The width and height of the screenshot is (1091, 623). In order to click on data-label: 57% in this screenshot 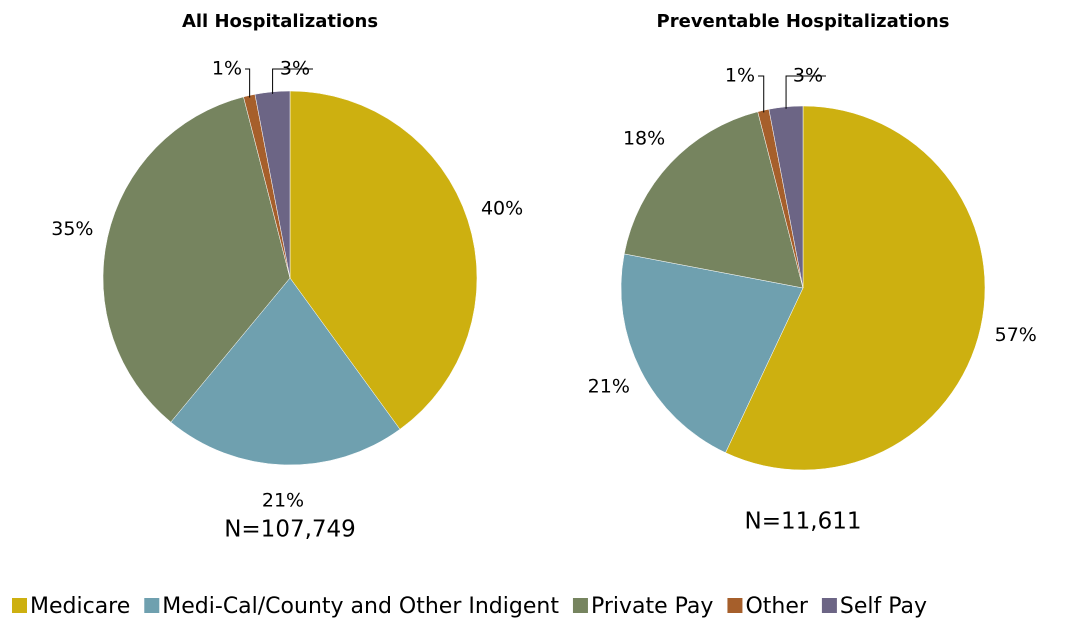, I will do `click(1016, 335)`.